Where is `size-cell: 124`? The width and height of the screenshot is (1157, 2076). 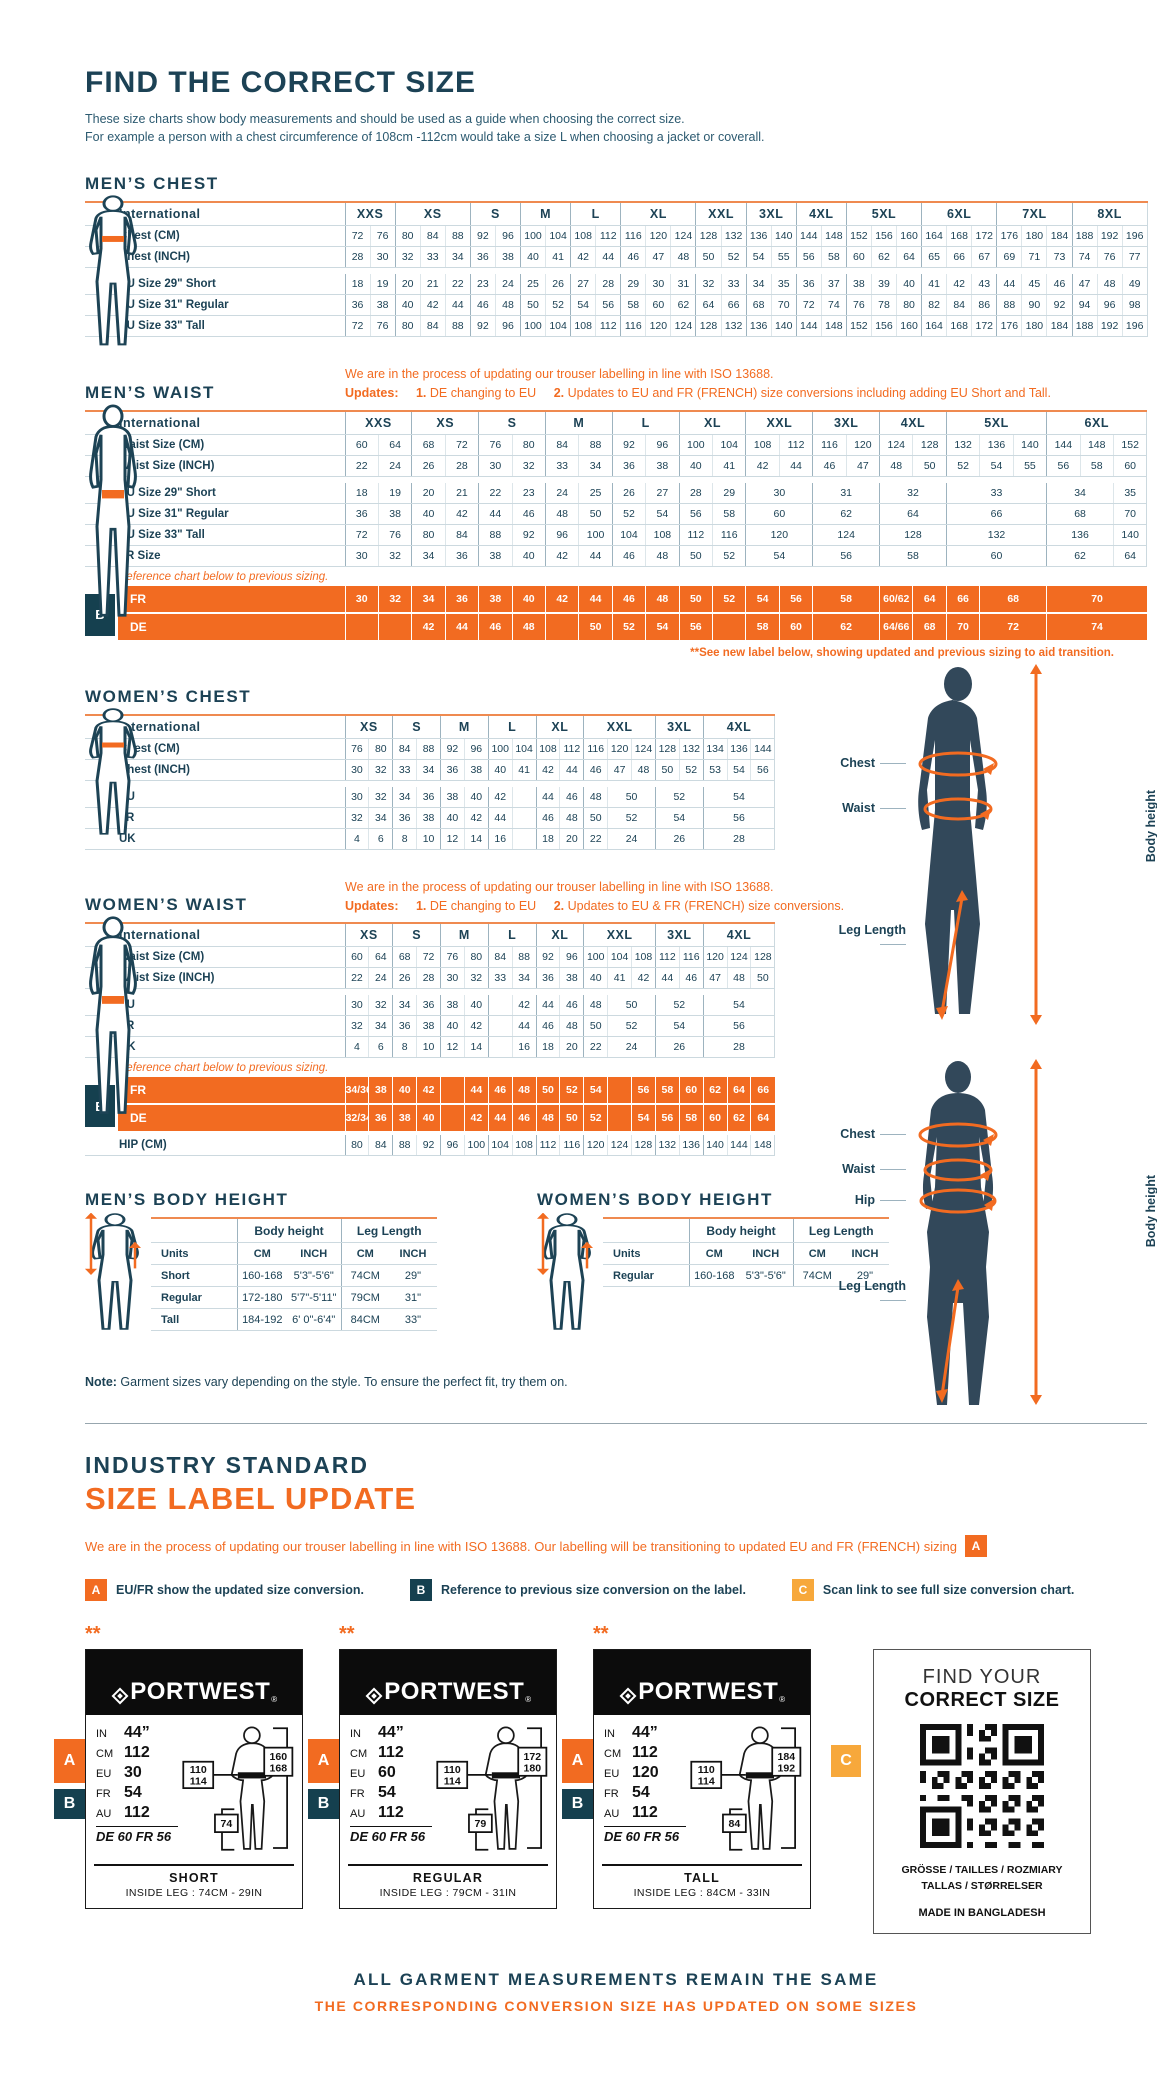 size-cell: 124 is located at coordinates (896, 445).